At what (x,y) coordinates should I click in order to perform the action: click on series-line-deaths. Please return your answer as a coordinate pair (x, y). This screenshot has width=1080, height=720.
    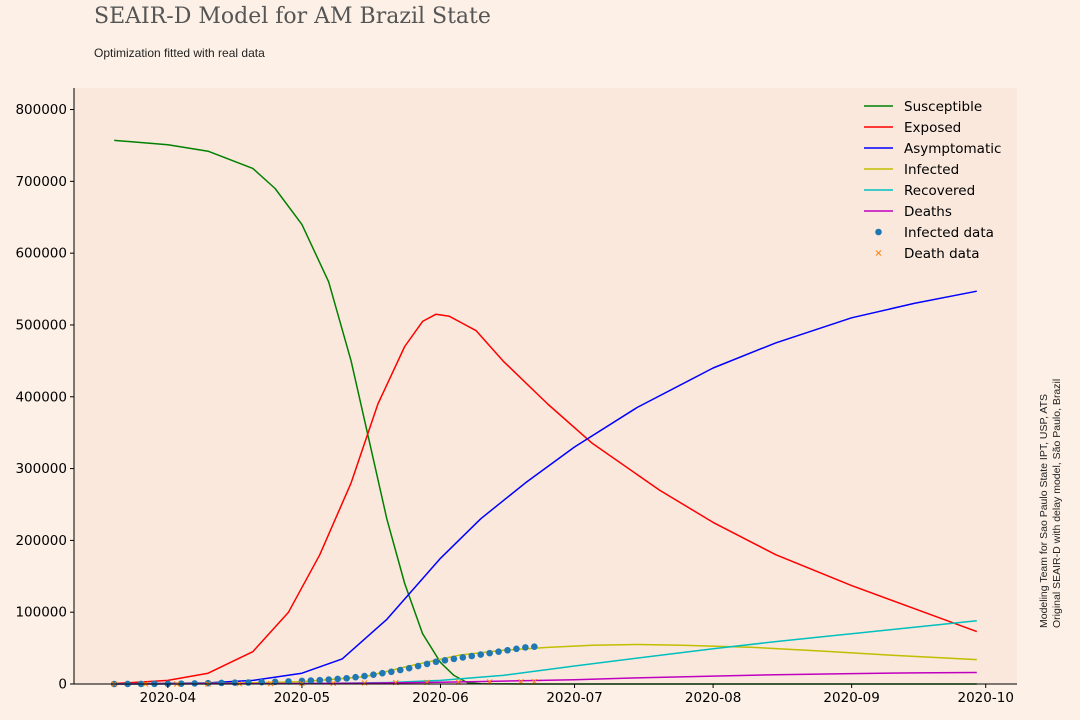
    Looking at the image, I should click on (545, 678).